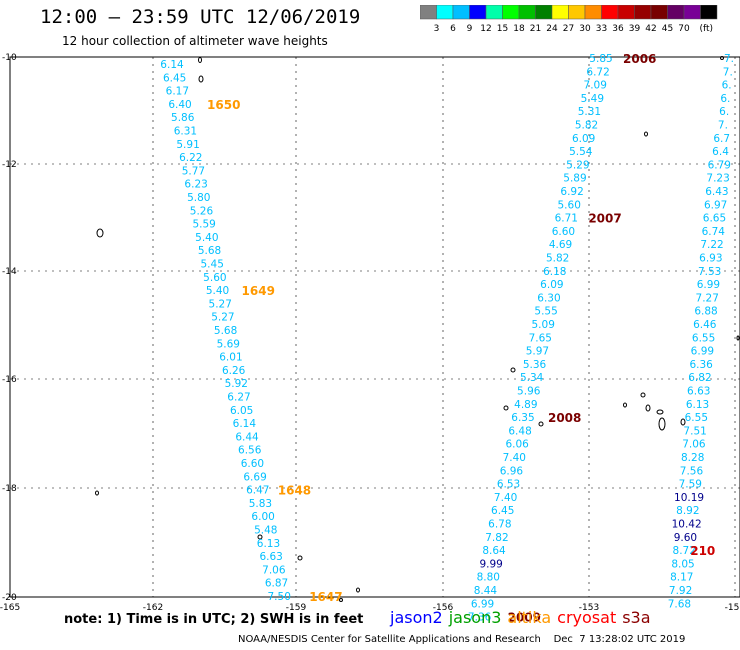 The height and width of the screenshot is (650, 740). What do you see at coordinates (719, 165) in the screenshot?
I see `swh-value: 6.79` at bounding box center [719, 165].